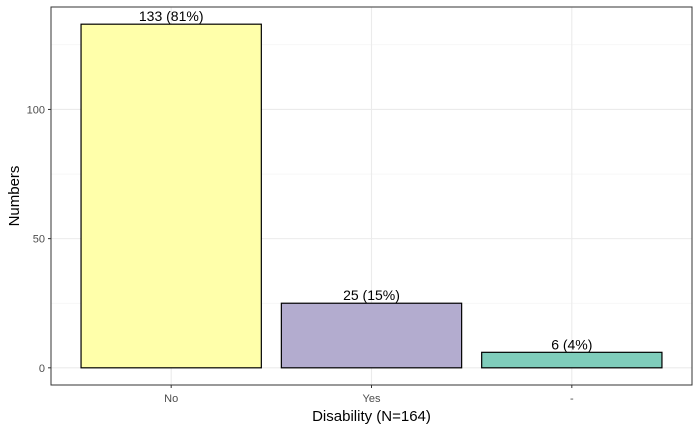 Image resolution: width=700 pixels, height=432 pixels. What do you see at coordinates (42, 369) in the screenshot?
I see `y-tick-label: 0` at bounding box center [42, 369].